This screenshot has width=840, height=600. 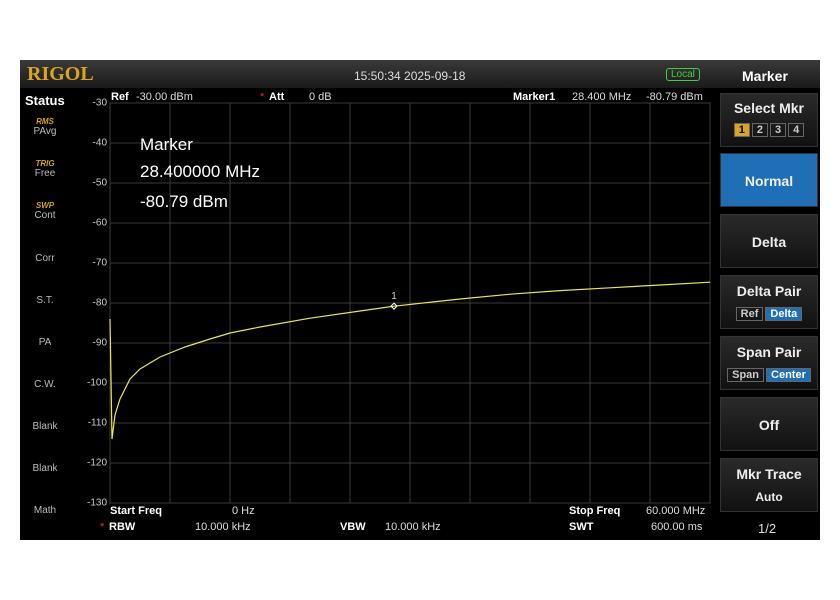 I want to click on status-item: Math, so click(x=45, y=505).